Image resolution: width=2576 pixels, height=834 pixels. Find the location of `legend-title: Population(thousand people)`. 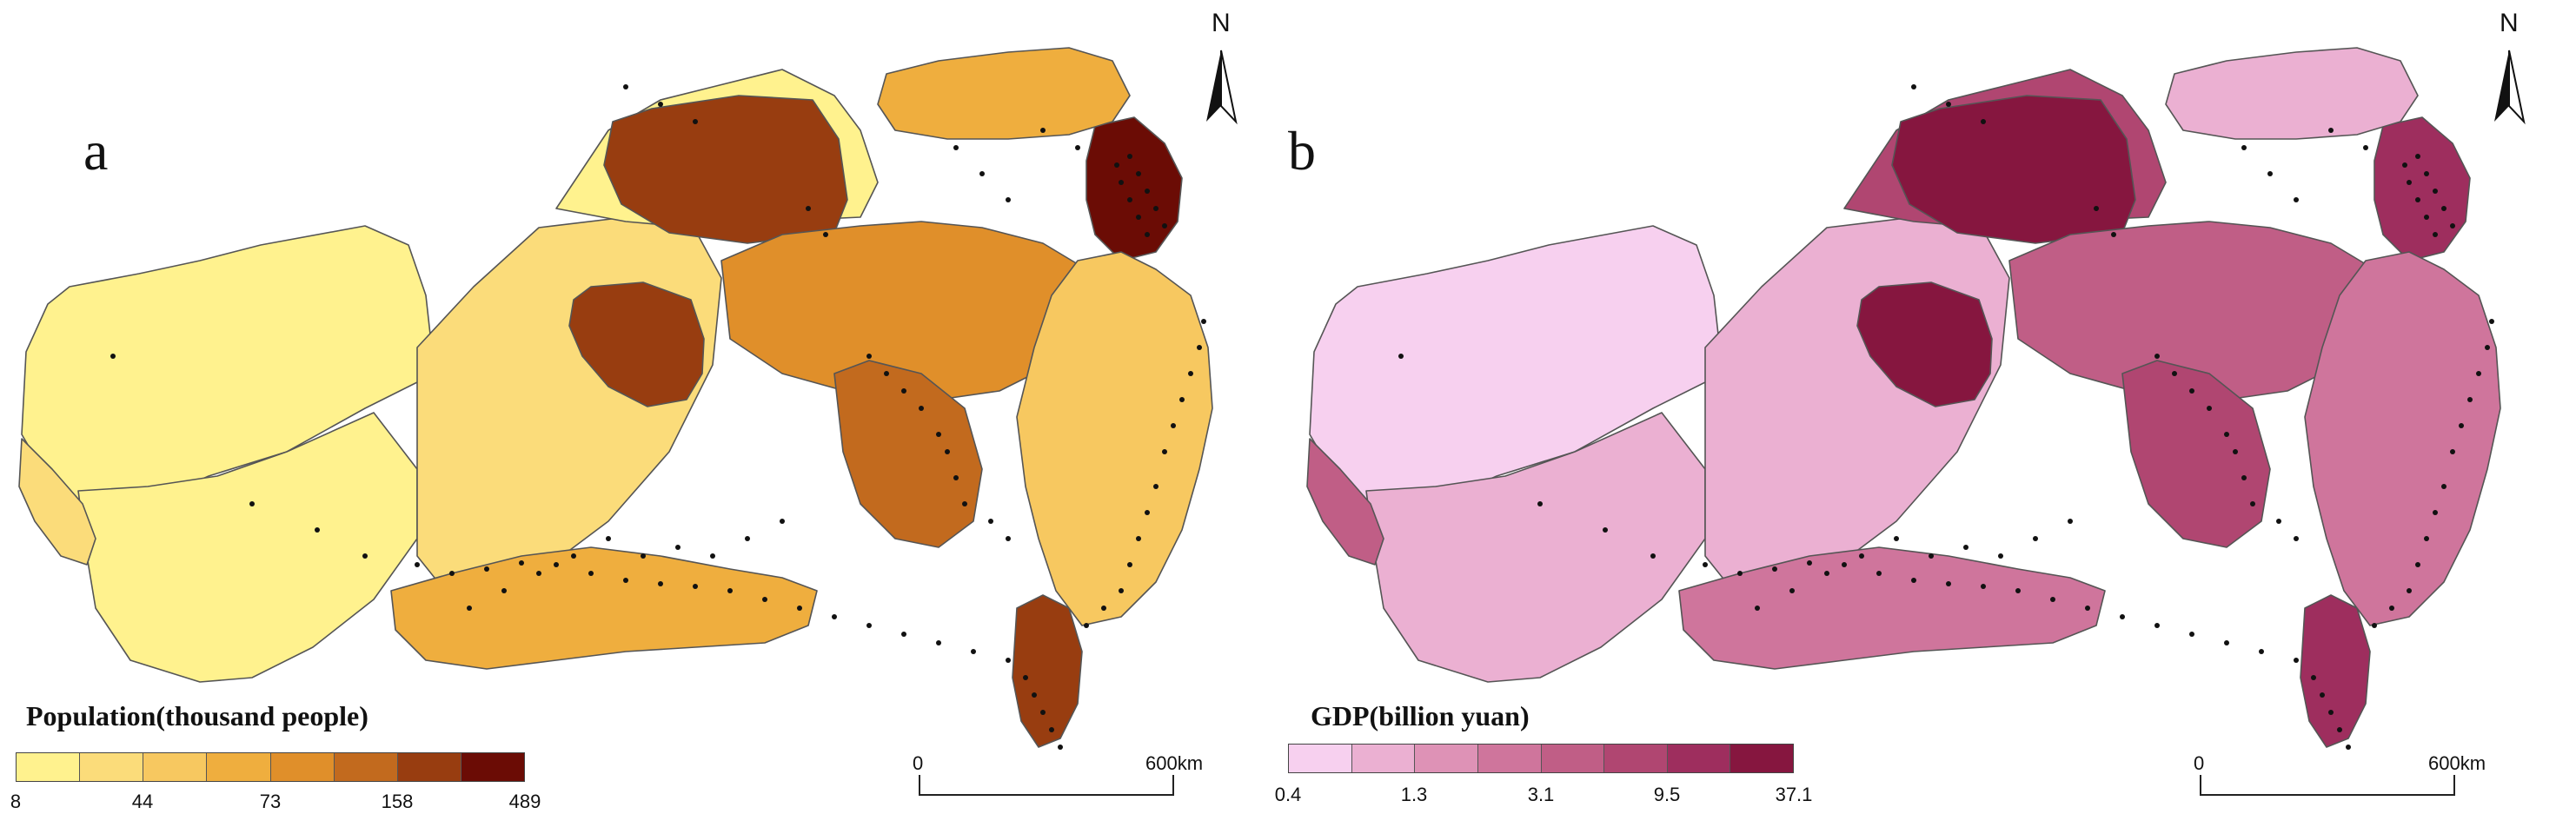

legend-title: Population(thousand people) is located at coordinates (197, 715).